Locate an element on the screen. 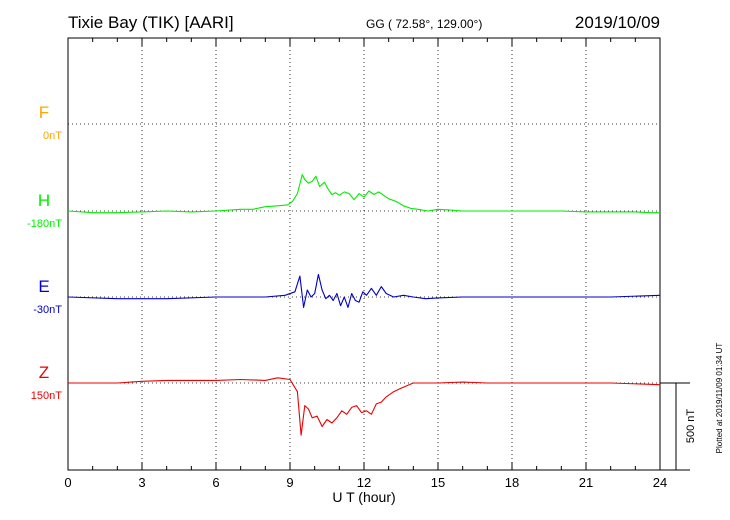 This screenshot has width=730, height=520. x-tick-label: 15 is located at coordinates (438, 482).